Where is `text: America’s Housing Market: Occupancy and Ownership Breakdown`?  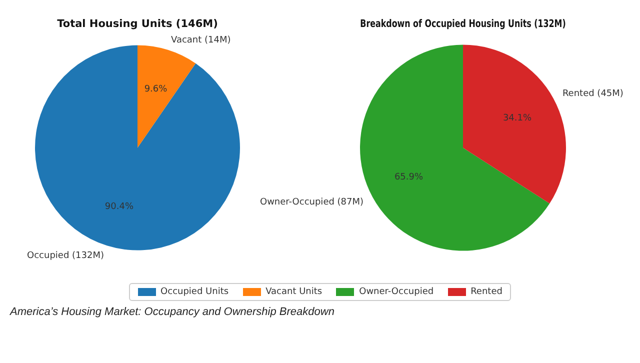
text: America’s Housing Market: Occupancy and Ownership Breakdown is located at coordinates (172, 312).